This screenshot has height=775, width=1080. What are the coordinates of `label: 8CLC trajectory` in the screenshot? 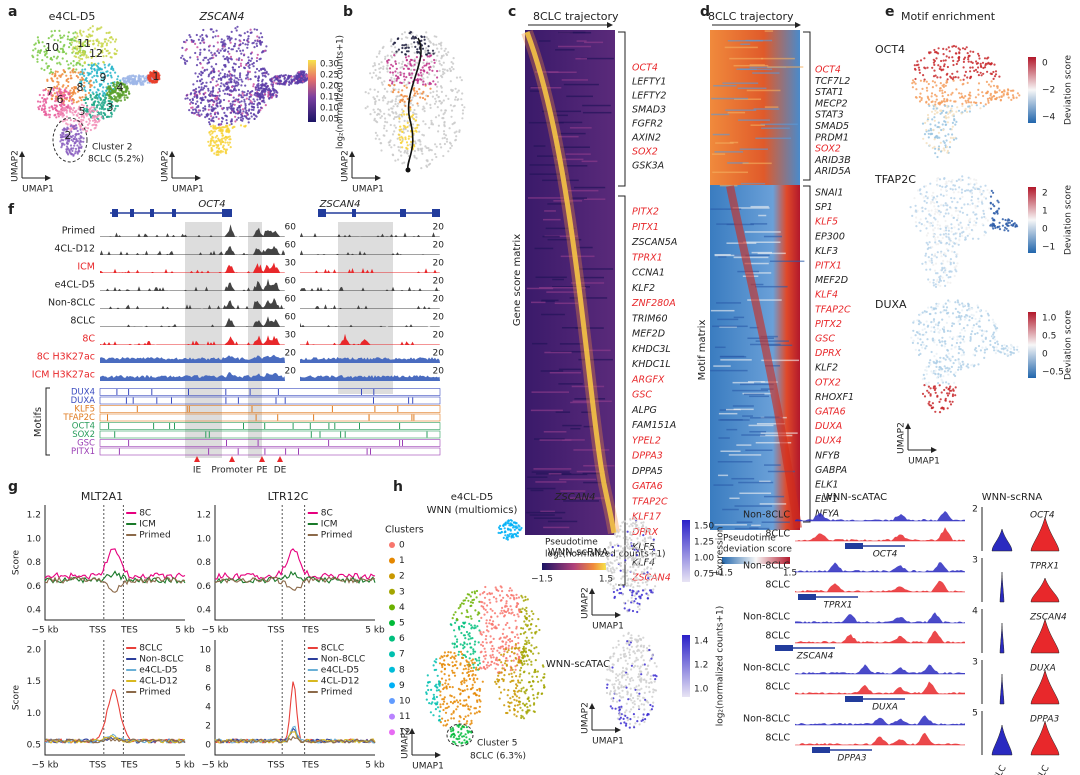 It's located at (576, 16).